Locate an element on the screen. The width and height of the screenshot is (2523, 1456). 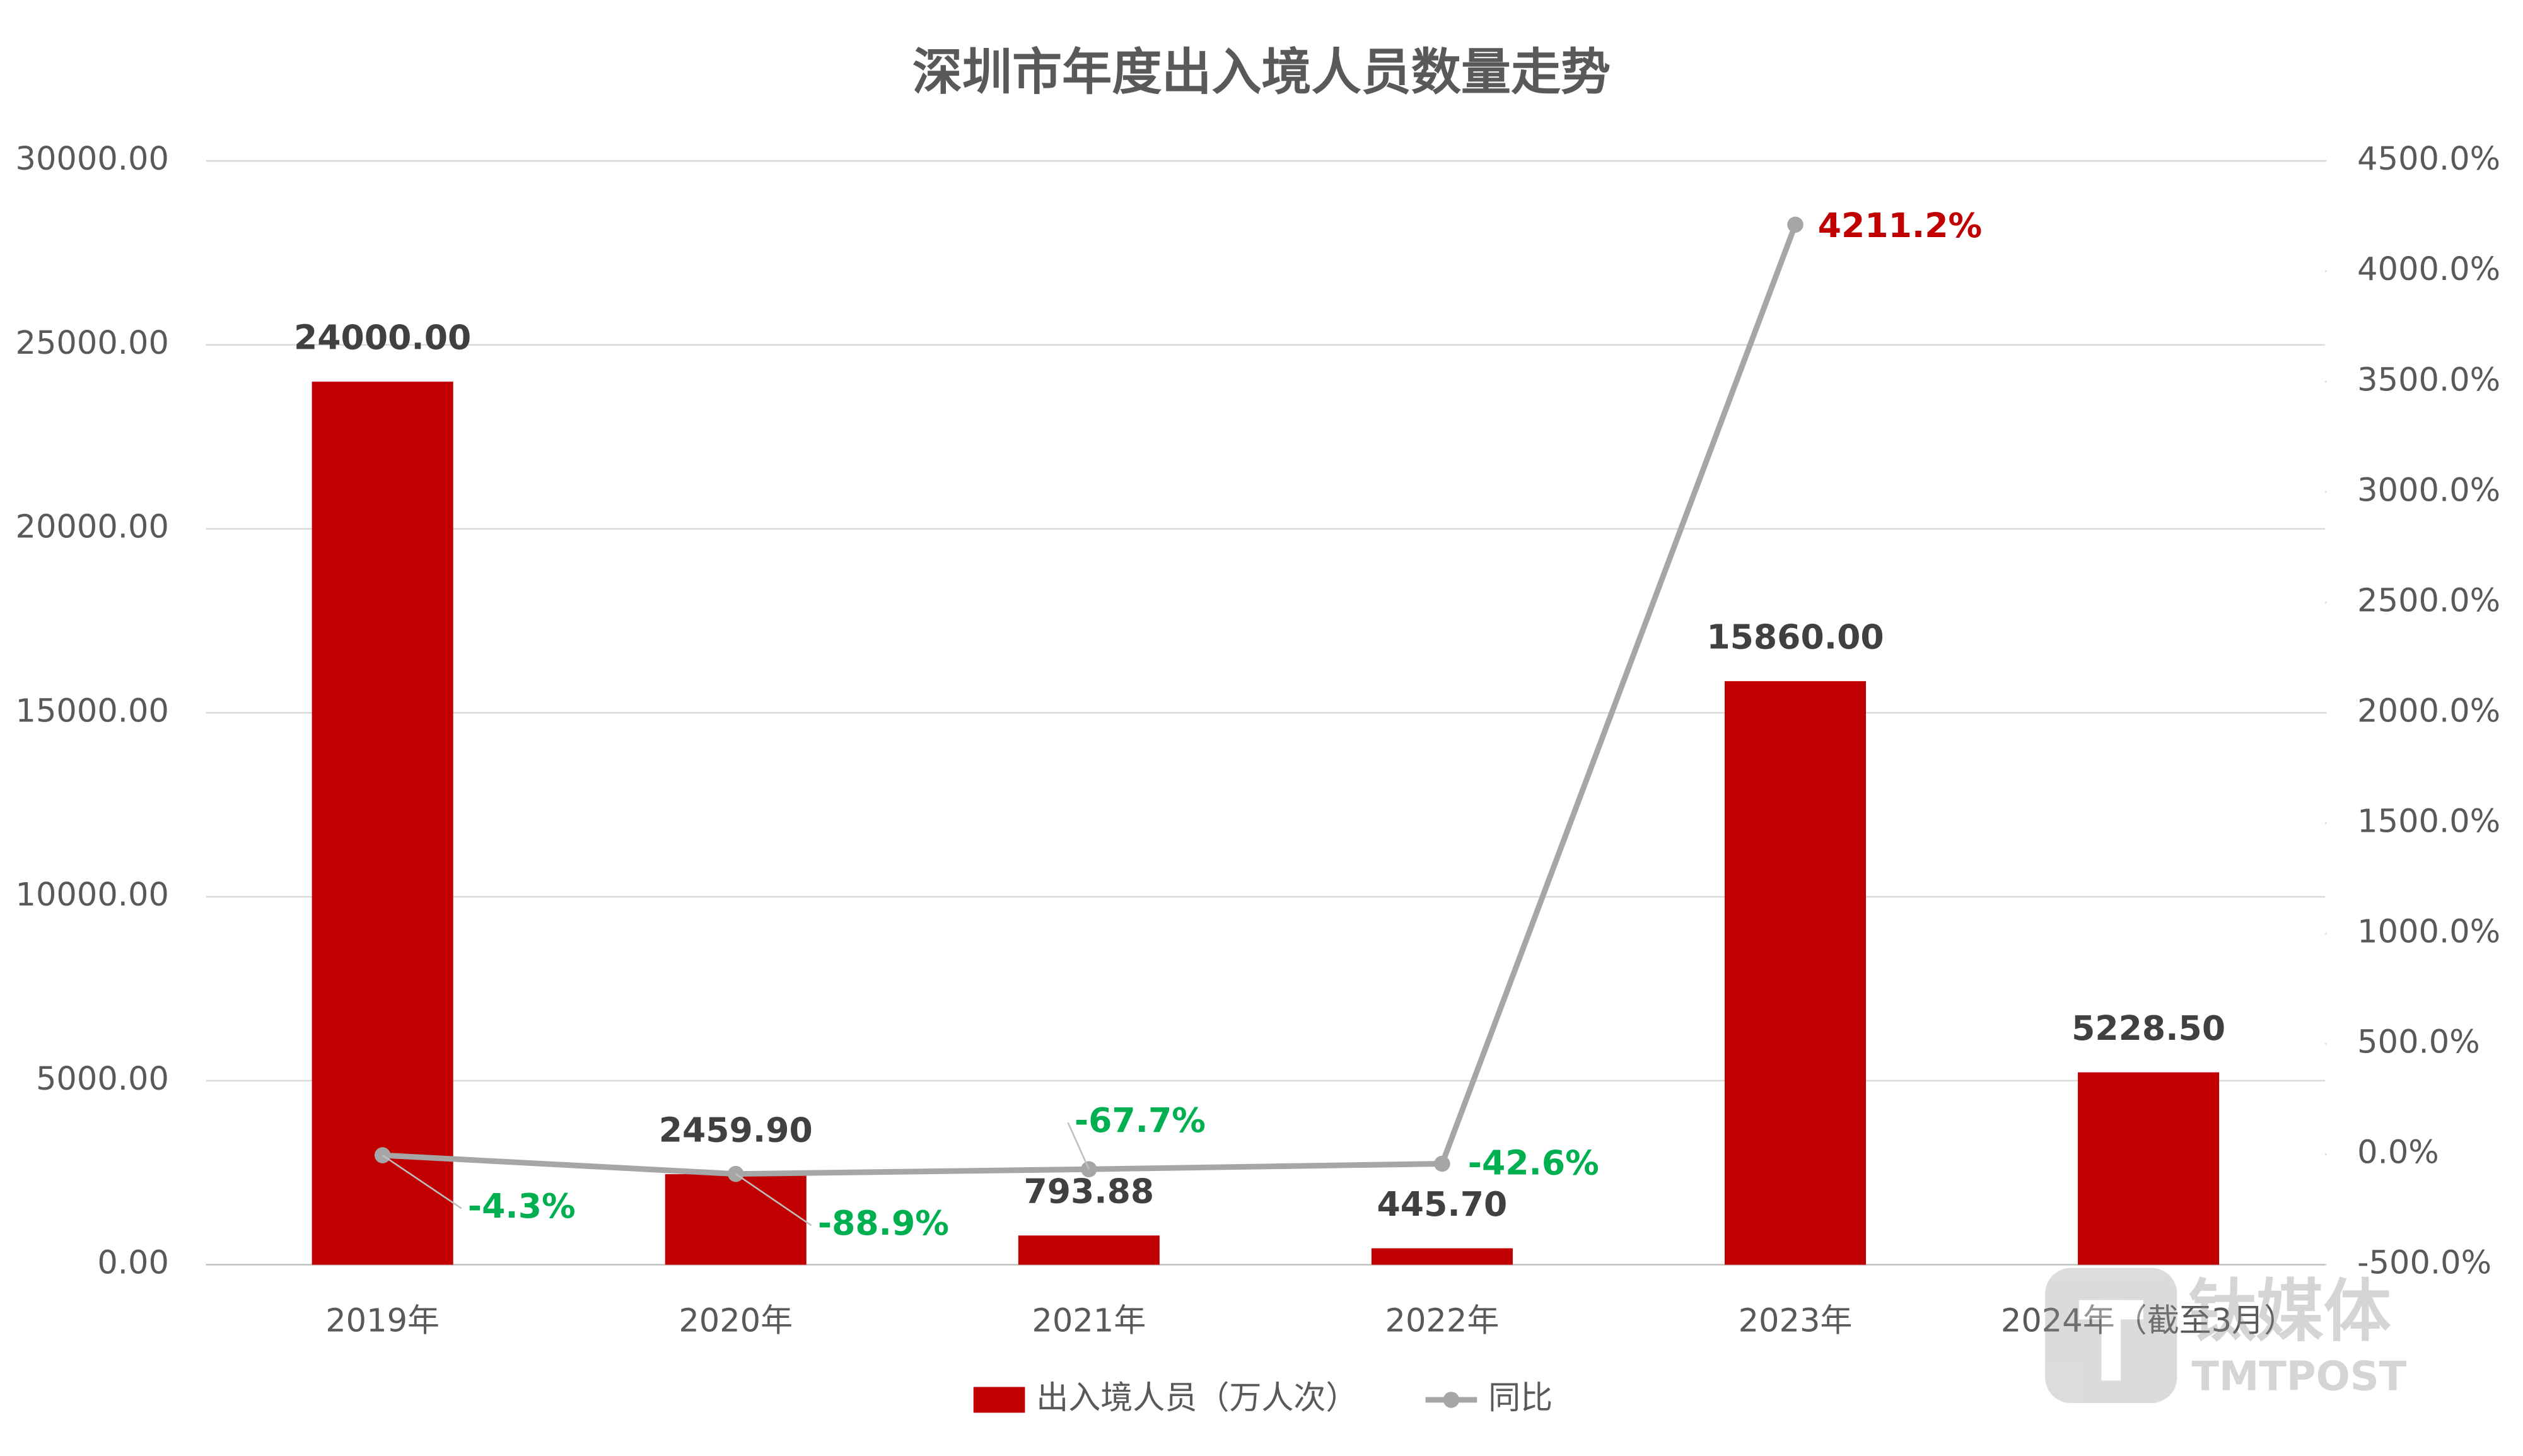
legend-label: 同比 is located at coordinates (1520, 1398).